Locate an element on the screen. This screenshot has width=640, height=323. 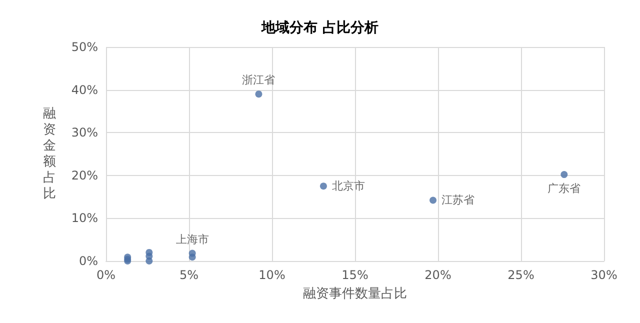
y-tick-label: 50% is located at coordinates (84, 47).